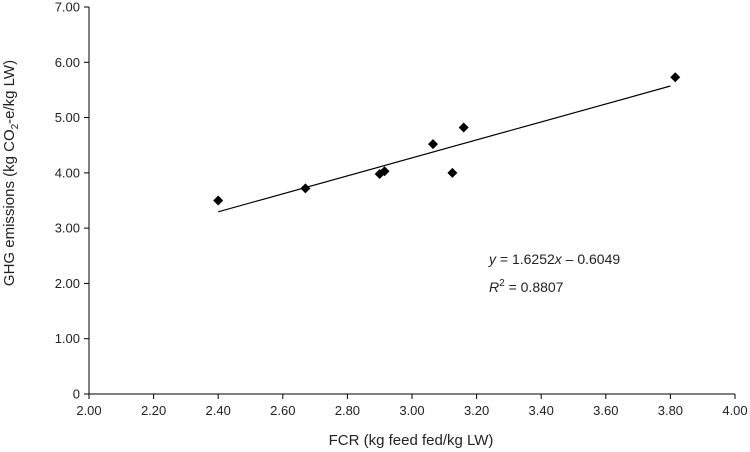 Image resolution: width=750 pixels, height=452 pixels. Describe the element at coordinates (153, 410) in the screenshot. I see `x-tick-label: 2.20` at that location.